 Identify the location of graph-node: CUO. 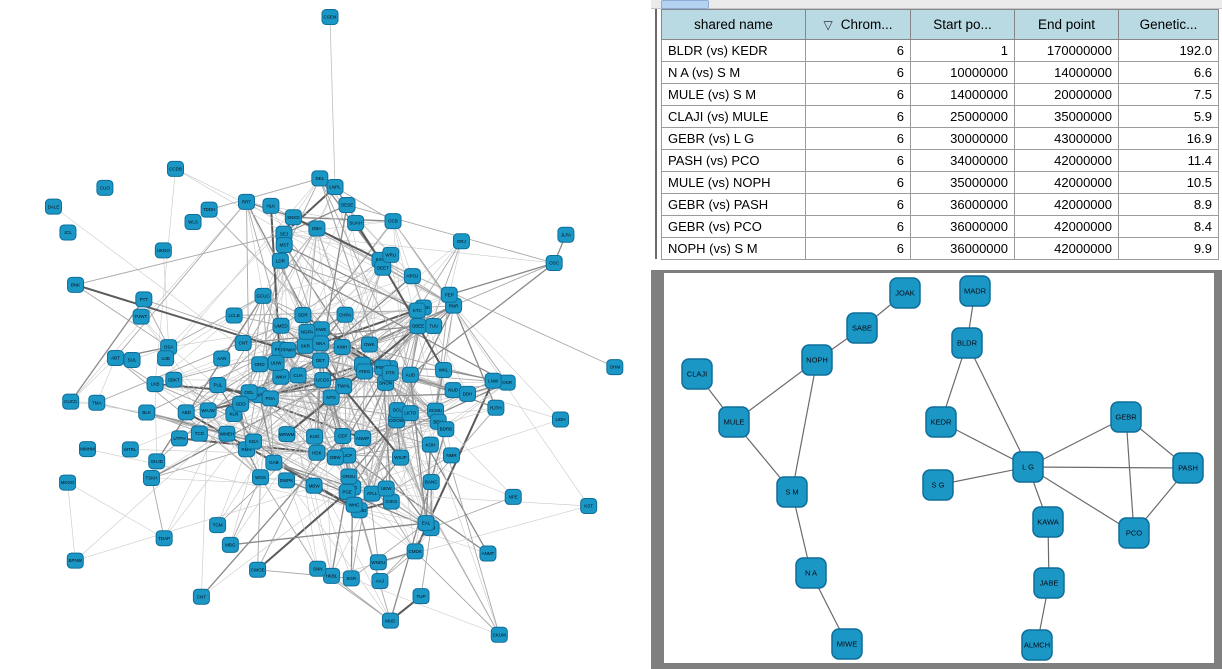
(105, 187).